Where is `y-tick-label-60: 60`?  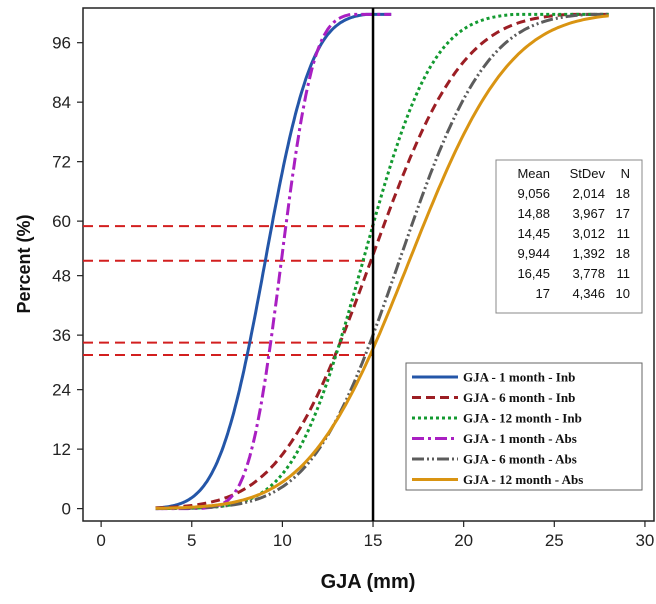
y-tick-label-60: 60 is located at coordinates (61, 221).